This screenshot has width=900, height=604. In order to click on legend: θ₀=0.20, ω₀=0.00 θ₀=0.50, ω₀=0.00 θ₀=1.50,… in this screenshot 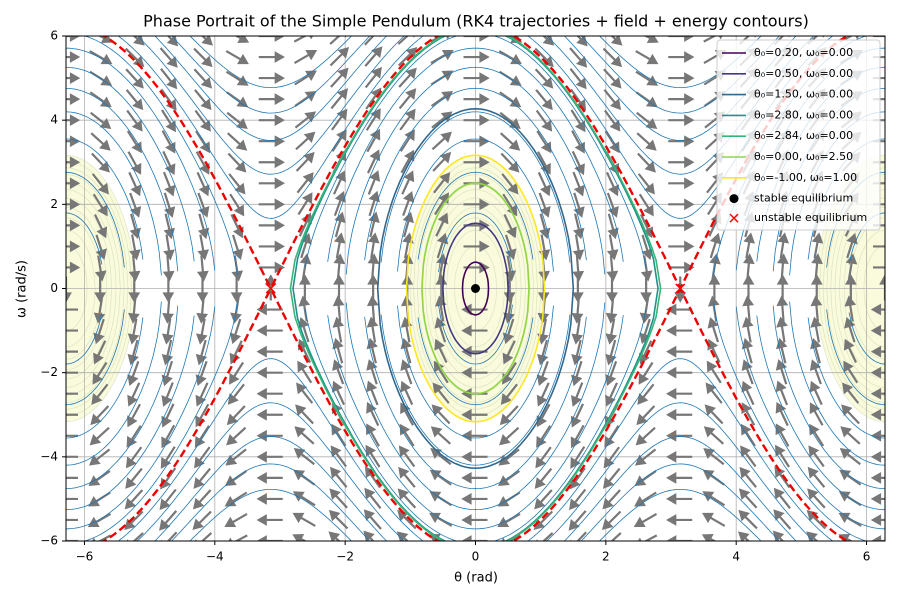, I will do `click(798, 135)`.